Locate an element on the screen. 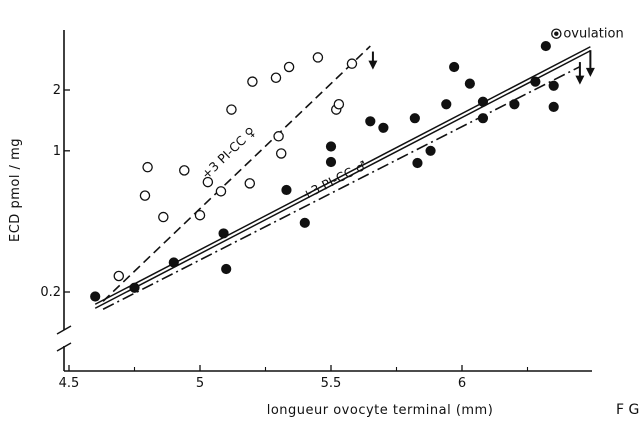 The image size is (642, 421). figure-label: F G is located at coordinates (627, 410).